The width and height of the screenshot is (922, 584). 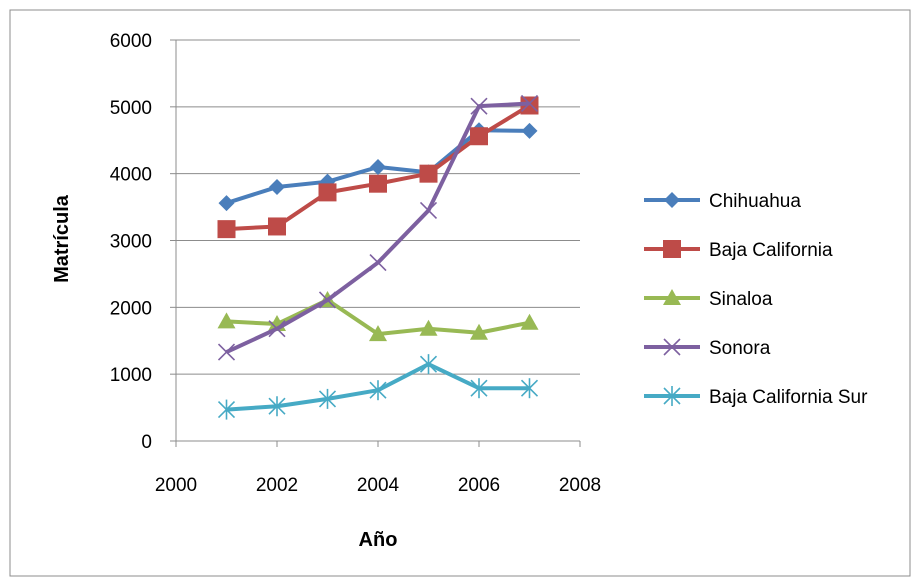 What do you see at coordinates (277, 187) in the screenshot?
I see `data-point-chihuahua-2002` at bounding box center [277, 187].